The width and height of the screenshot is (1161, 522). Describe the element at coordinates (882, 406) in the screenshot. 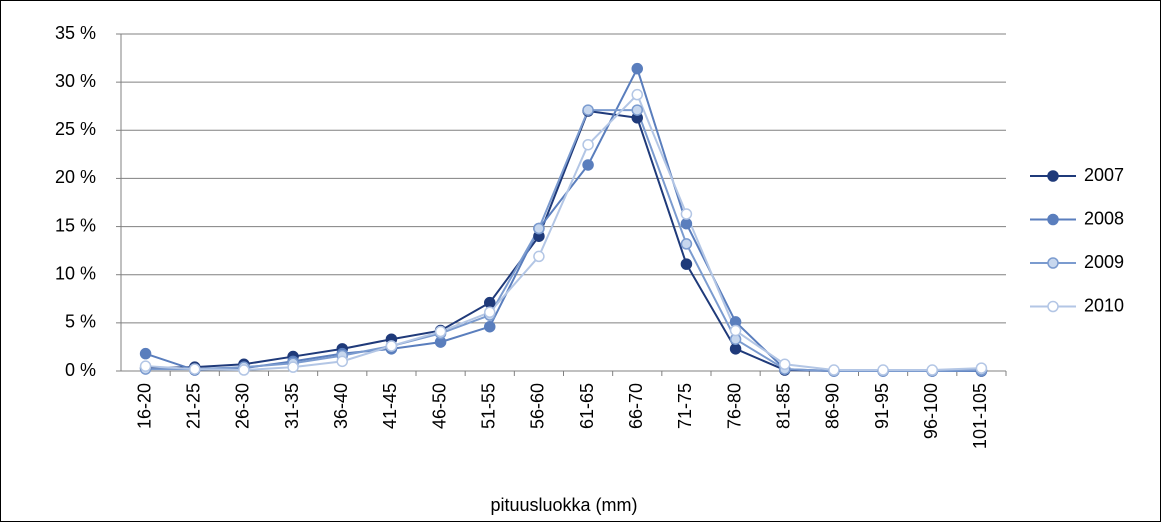

I see `x-tick-label: 91-95` at that location.